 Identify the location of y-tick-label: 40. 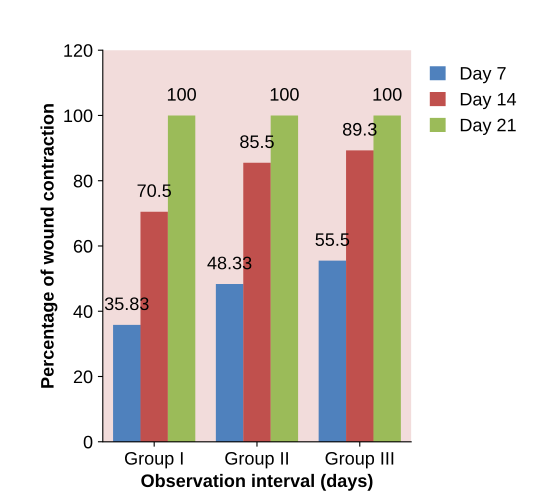
(82, 311).